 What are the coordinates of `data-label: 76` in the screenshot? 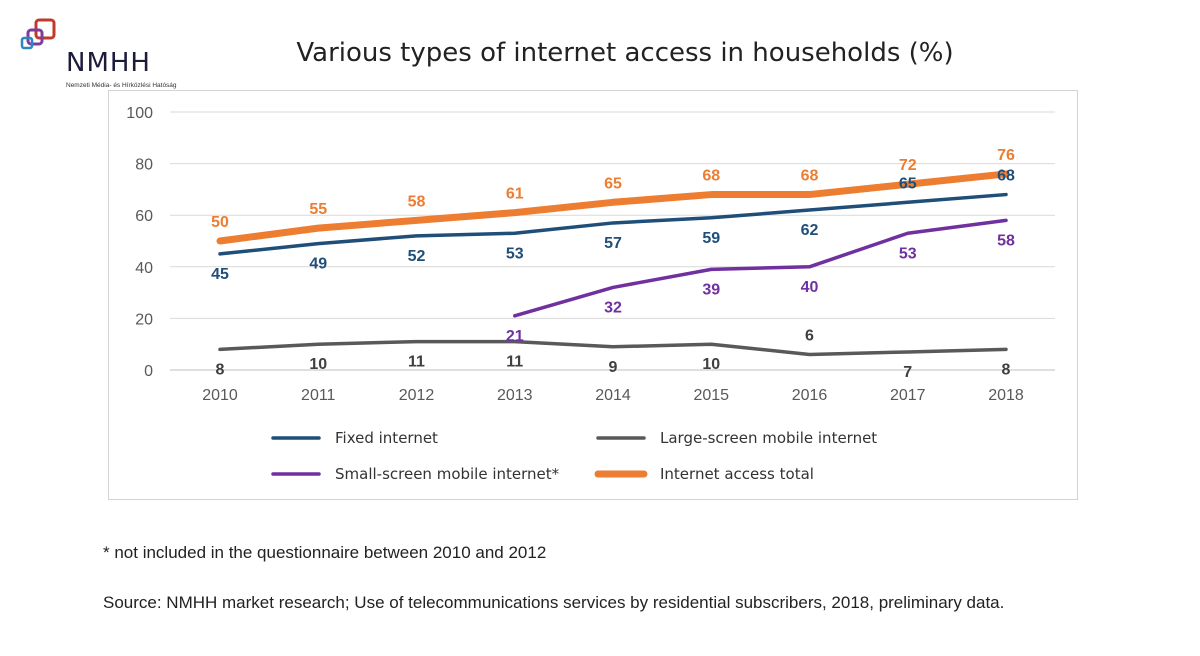 It's located at (1006, 155).